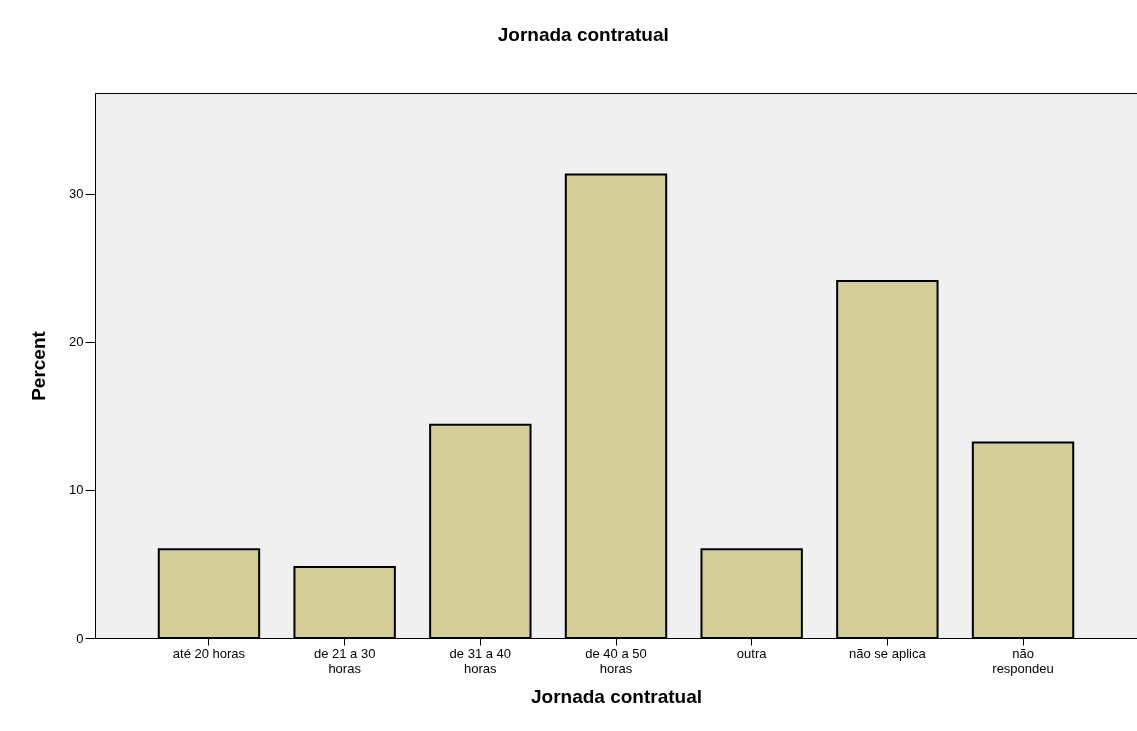 Image resolution: width=1137 pixels, height=731 pixels. What do you see at coordinates (80, 638) in the screenshot?
I see `y-tick-label: 0` at bounding box center [80, 638].